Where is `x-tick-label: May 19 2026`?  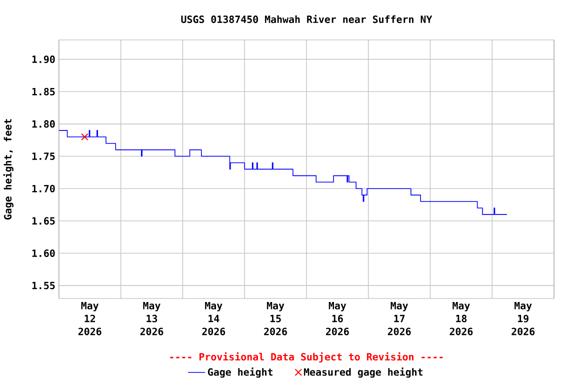 x-tick-label: May 19 2026 is located at coordinates (523, 319).